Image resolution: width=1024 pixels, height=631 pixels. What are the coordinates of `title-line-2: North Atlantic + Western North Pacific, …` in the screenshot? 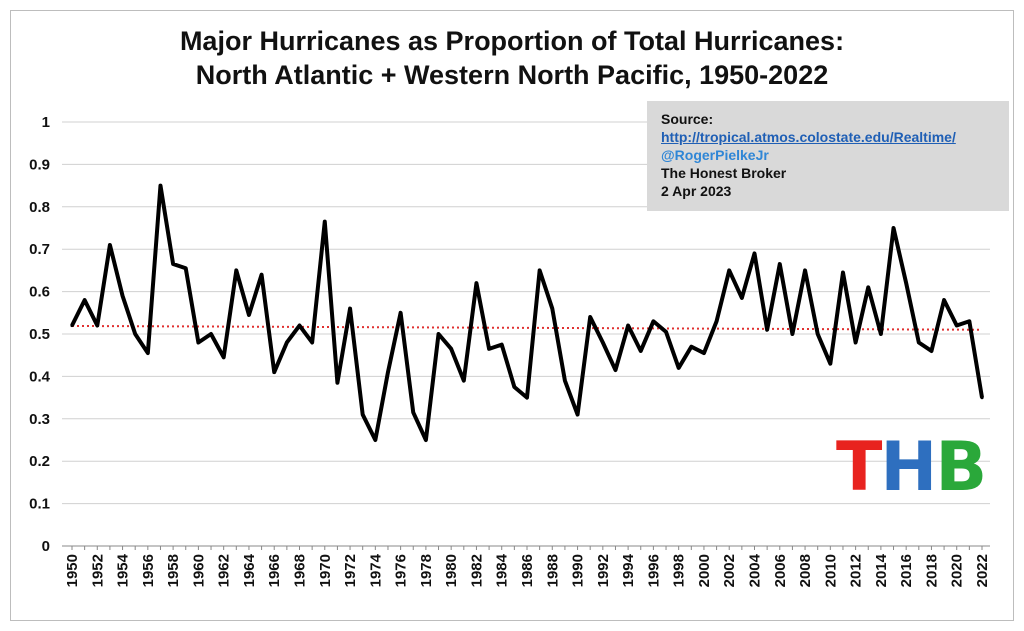 It's located at (512, 75).